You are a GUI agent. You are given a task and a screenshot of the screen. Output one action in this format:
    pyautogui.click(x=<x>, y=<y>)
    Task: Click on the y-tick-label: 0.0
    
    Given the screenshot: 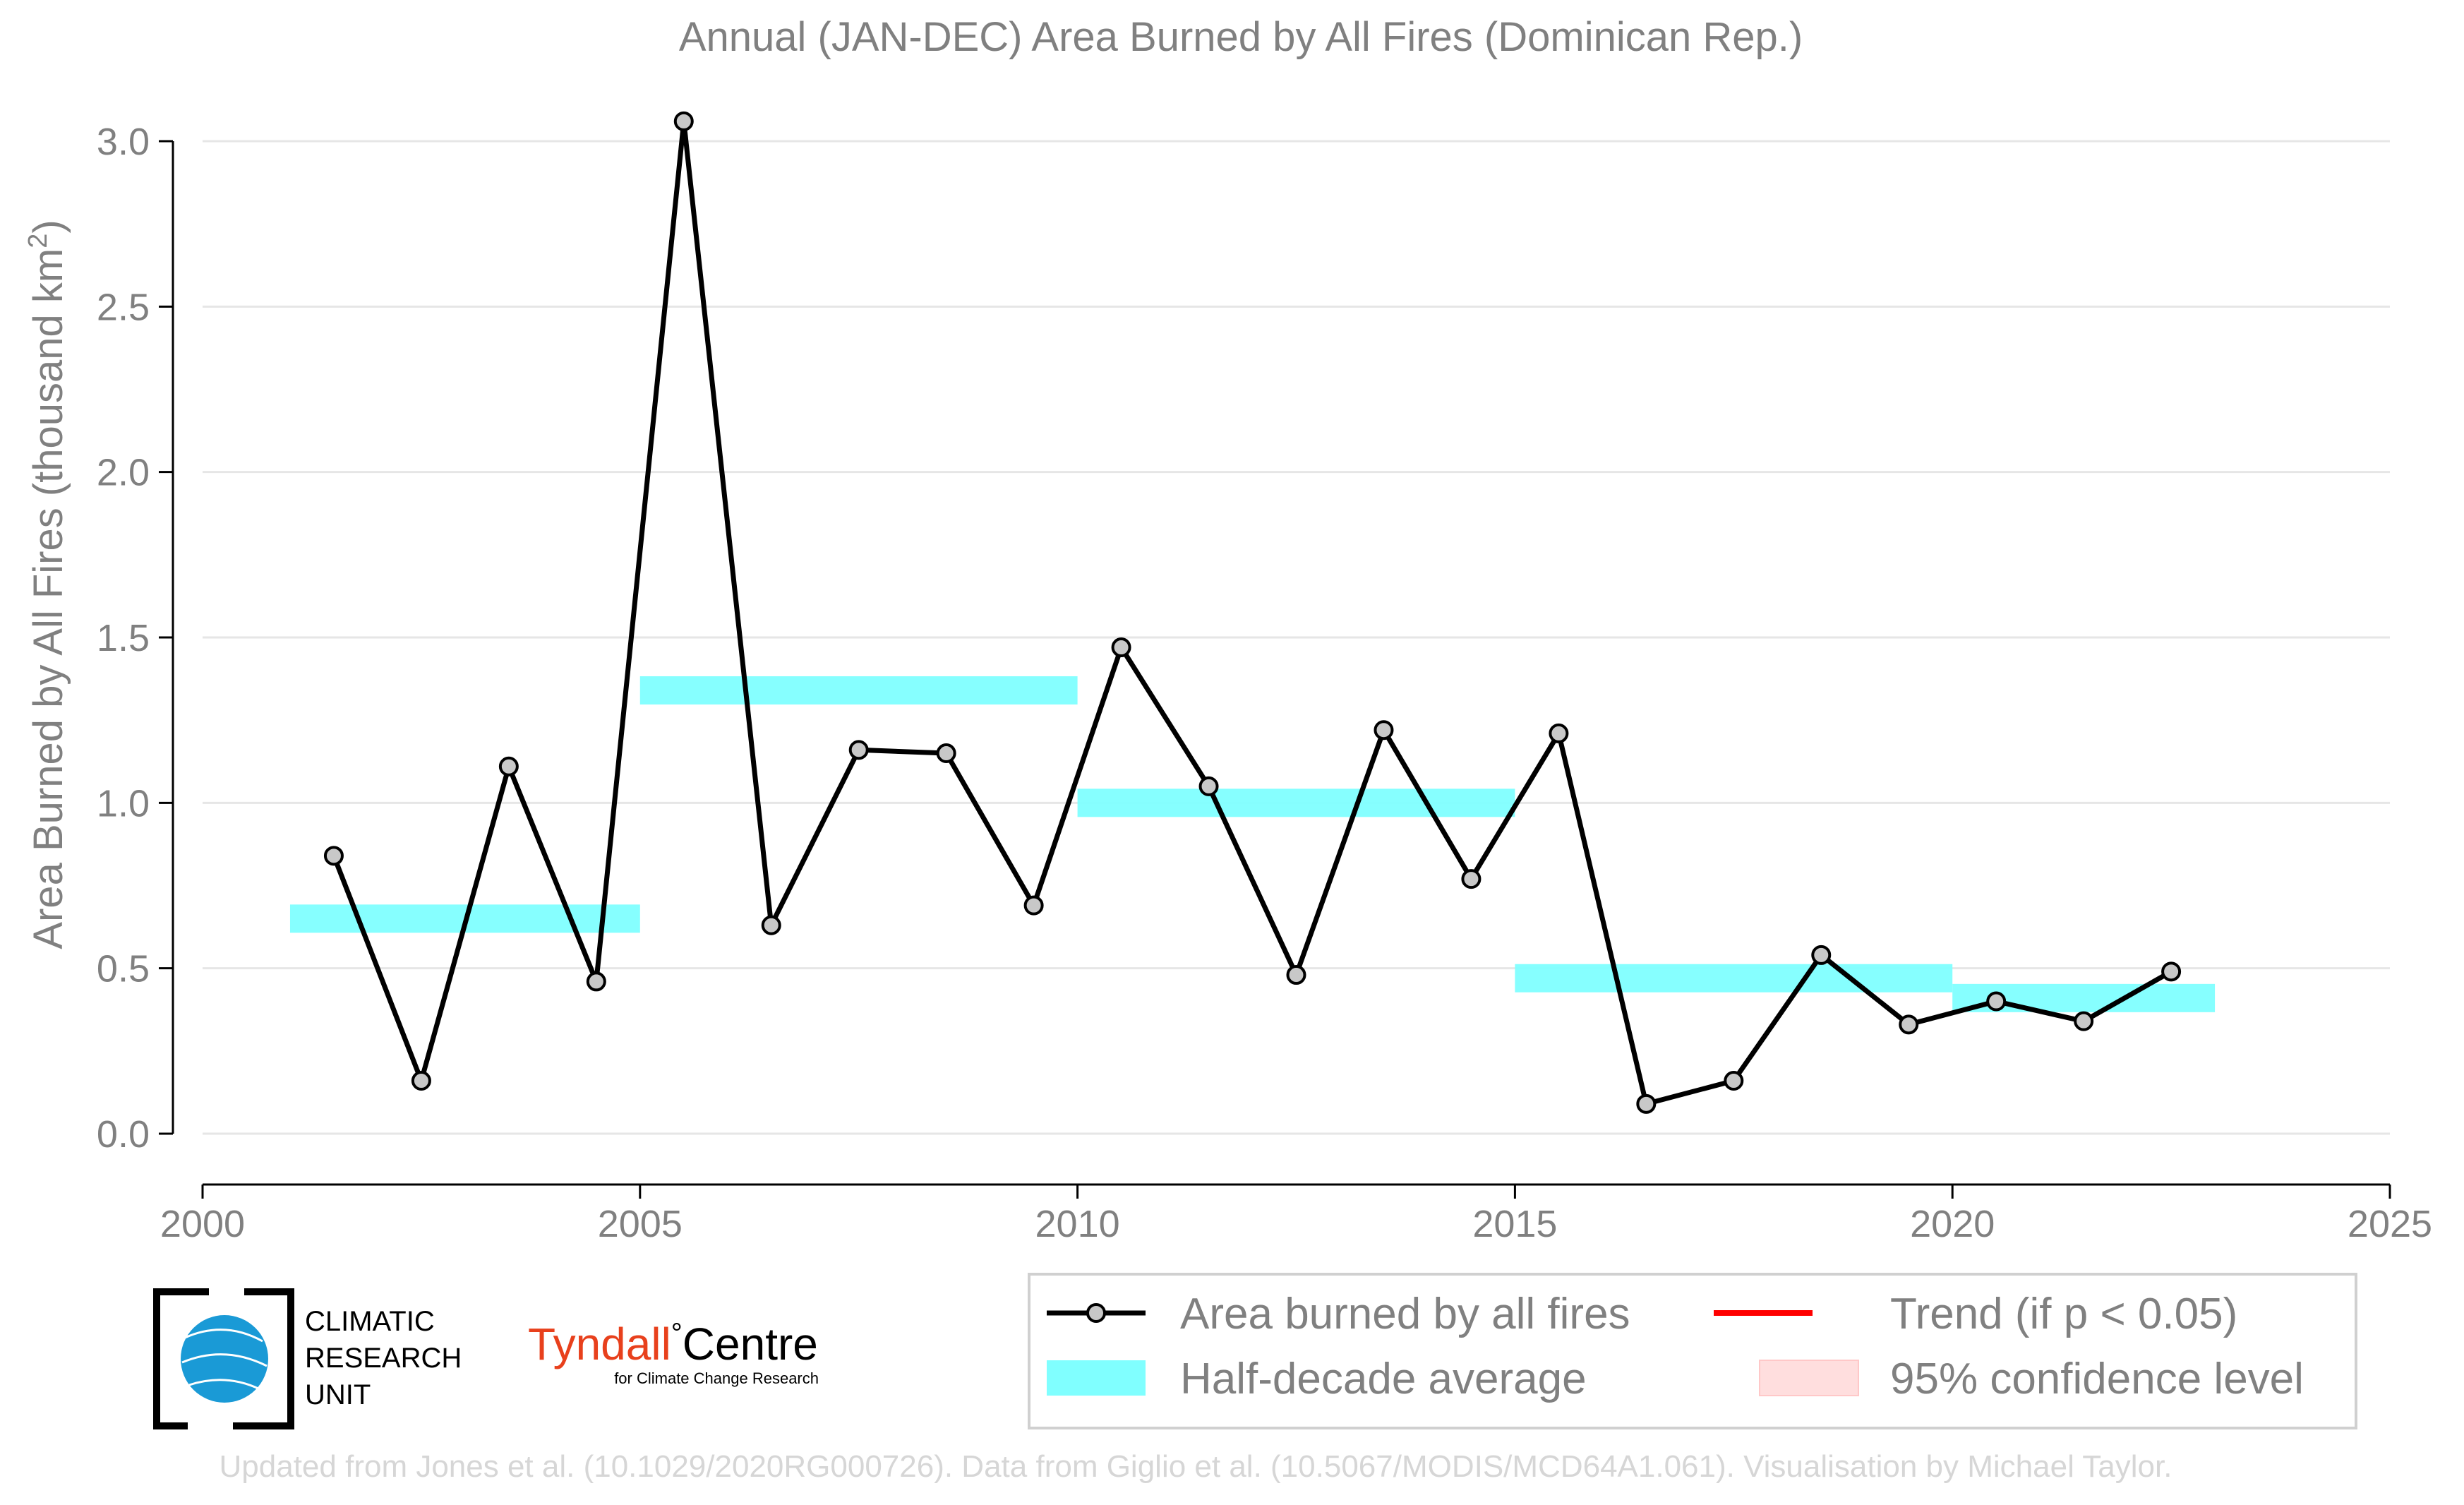 What is the action you would take?
    pyautogui.click(x=123, y=1134)
    